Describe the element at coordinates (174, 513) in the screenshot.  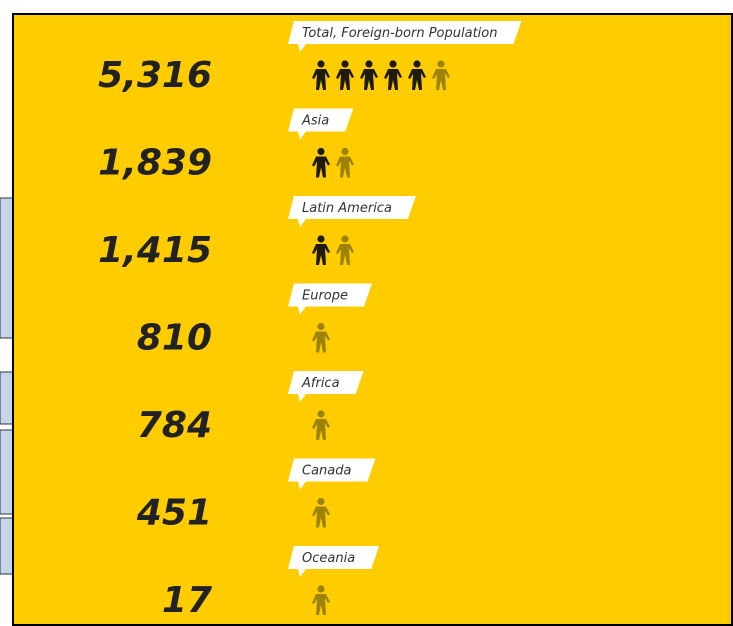
I see `value-label: 451` at that location.